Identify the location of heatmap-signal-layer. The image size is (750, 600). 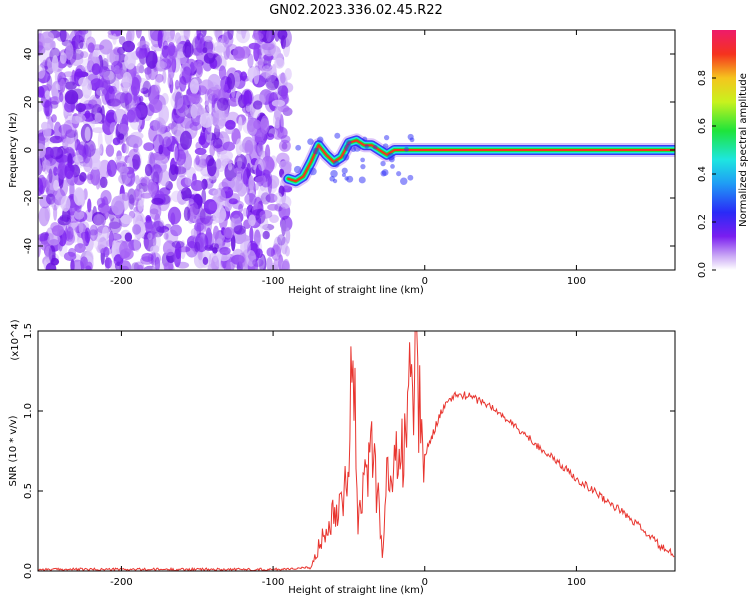
(481, 161).